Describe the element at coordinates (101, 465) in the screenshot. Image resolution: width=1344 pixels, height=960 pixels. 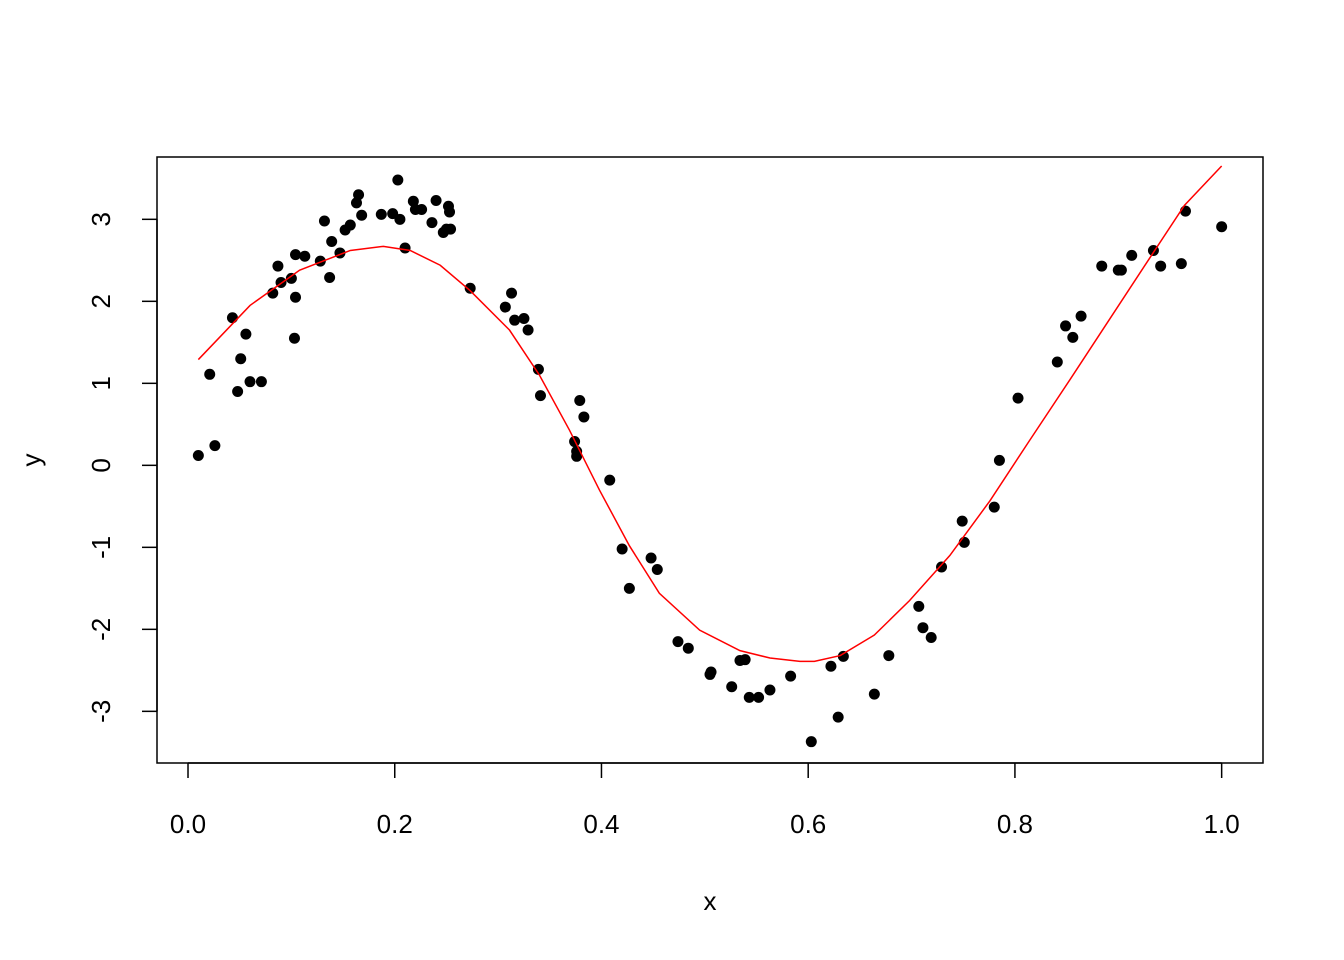
I see `y-tick-label: 0` at that location.